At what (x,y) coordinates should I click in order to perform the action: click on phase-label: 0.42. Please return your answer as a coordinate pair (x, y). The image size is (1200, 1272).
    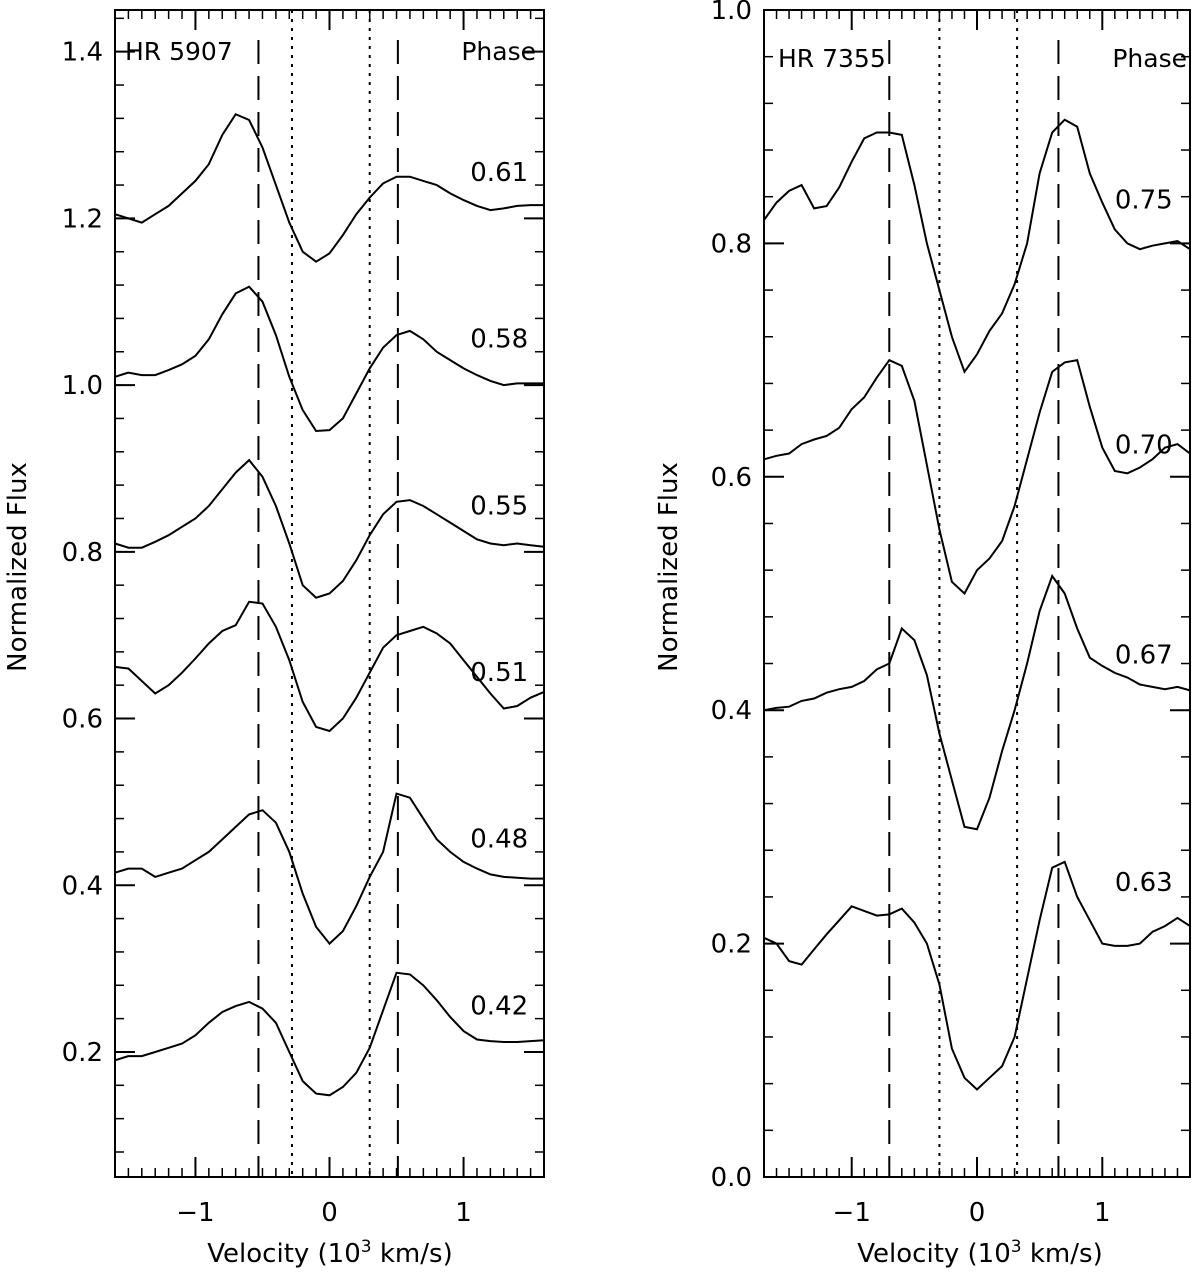
    Looking at the image, I should click on (499, 1006).